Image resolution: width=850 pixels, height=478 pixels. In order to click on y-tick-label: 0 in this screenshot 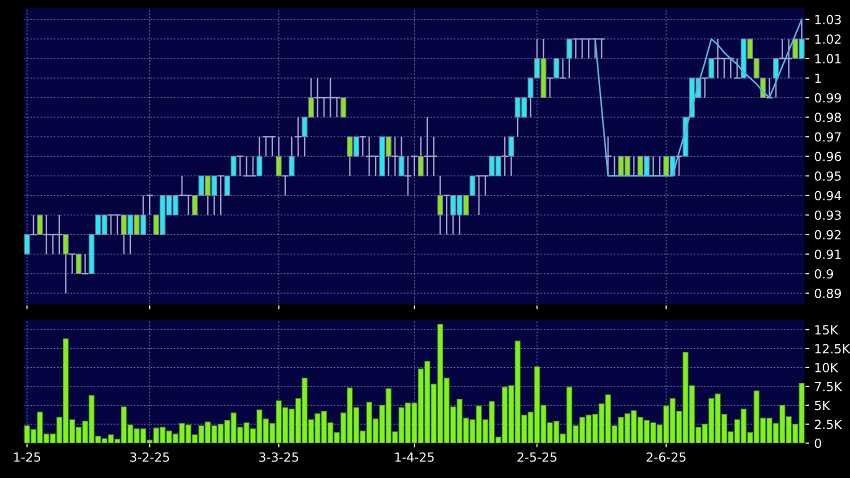, I will do `click(818, 443)`.